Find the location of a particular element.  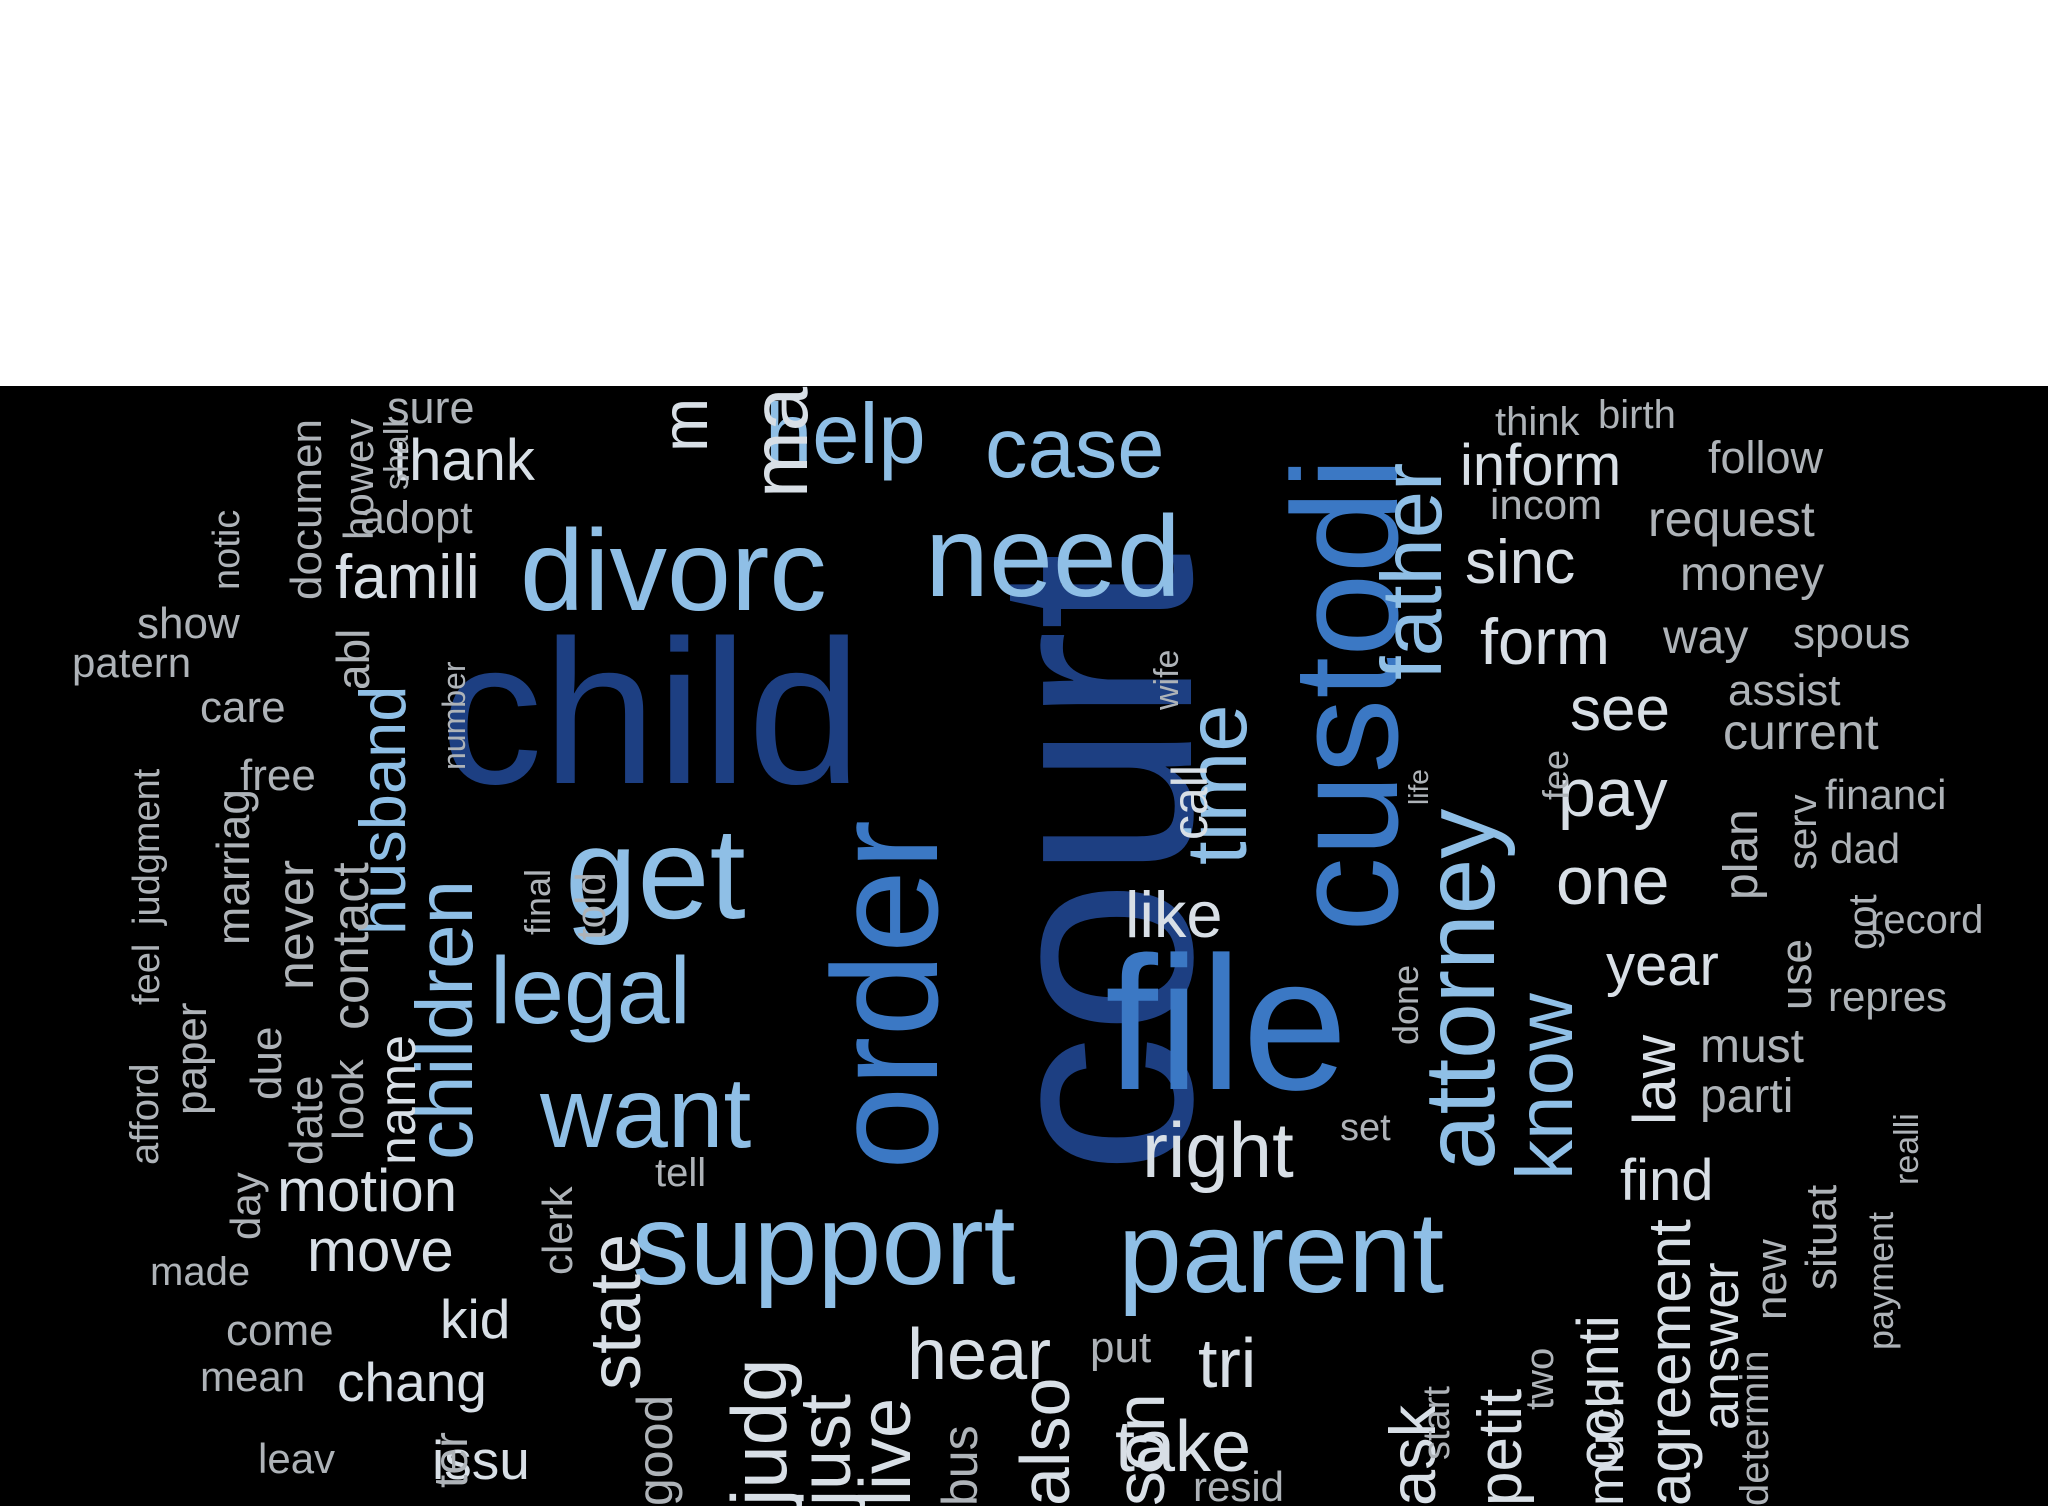

cloud-word-move: move is located at coordinates (380, 1250).